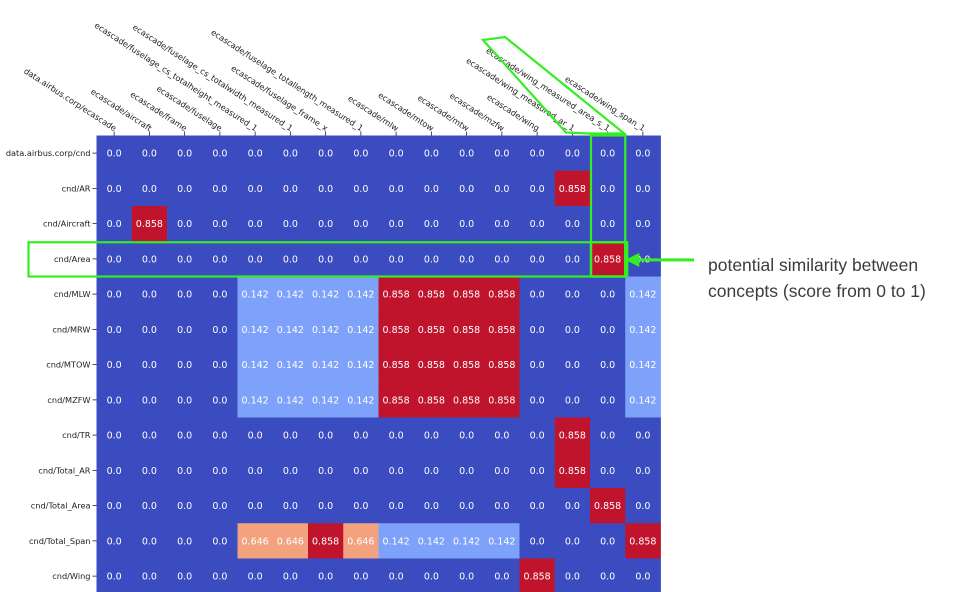  What do you see at coordinates (813, 265) in the screenshot?
I see `annotation-line-1: potential similarity between` at bounding box center [813, 265].